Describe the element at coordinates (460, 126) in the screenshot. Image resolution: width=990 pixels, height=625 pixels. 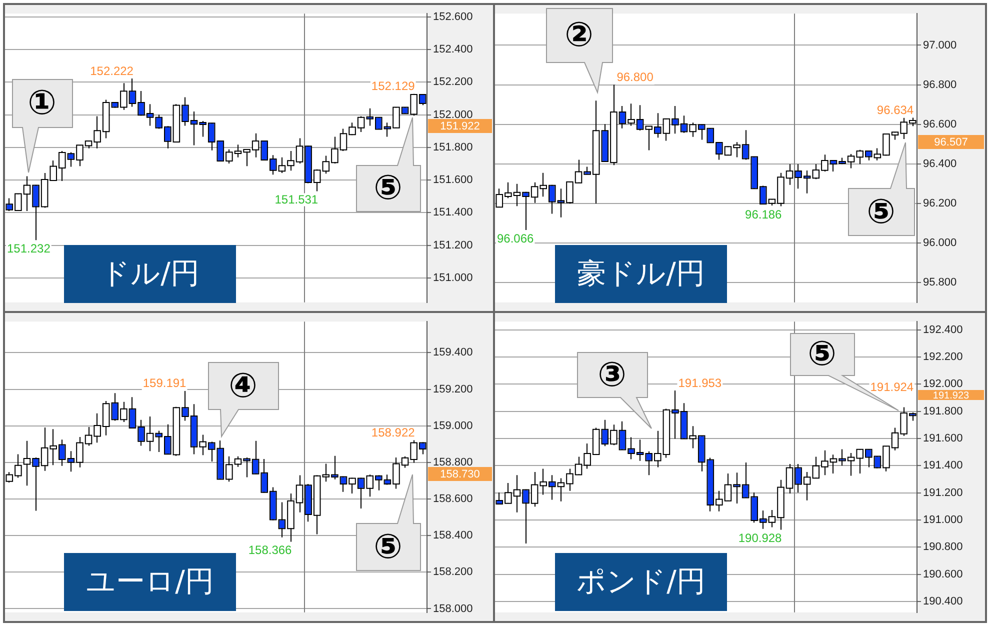
I see `text: 151.922` at that location.